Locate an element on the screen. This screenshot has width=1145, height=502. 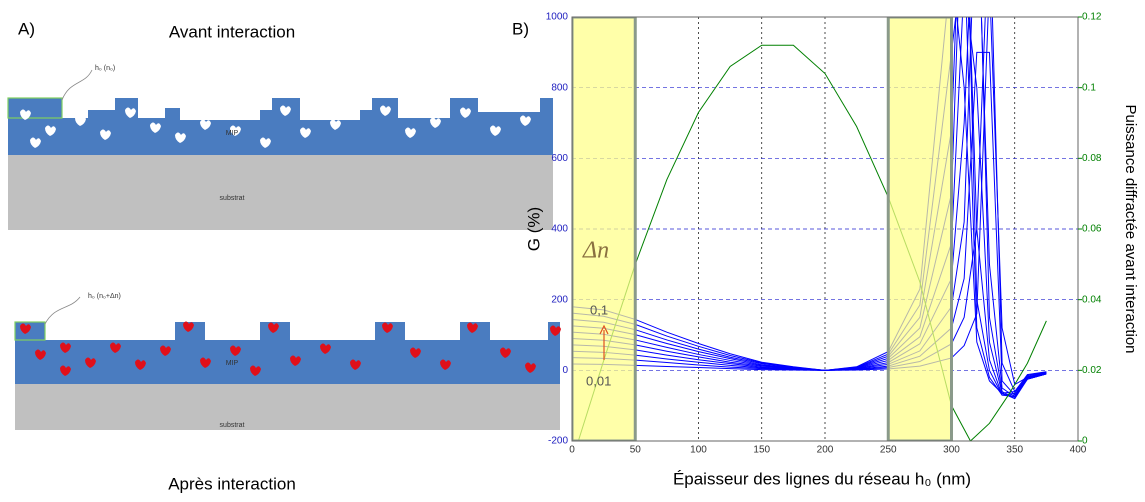
x-tick-label: 0 is located at coordinates (572, 450).